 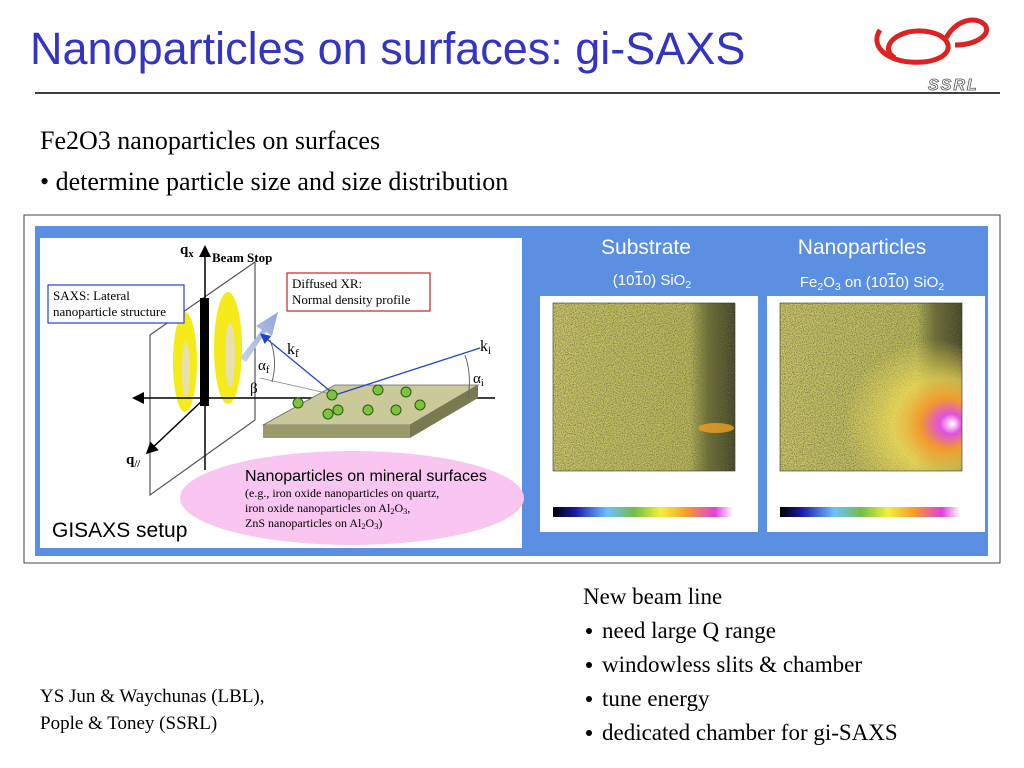 What do you see at coordinates (876, 414) in the screenshot?
I see `heatmap-nanoparticles` at bounding box center [876, 414].